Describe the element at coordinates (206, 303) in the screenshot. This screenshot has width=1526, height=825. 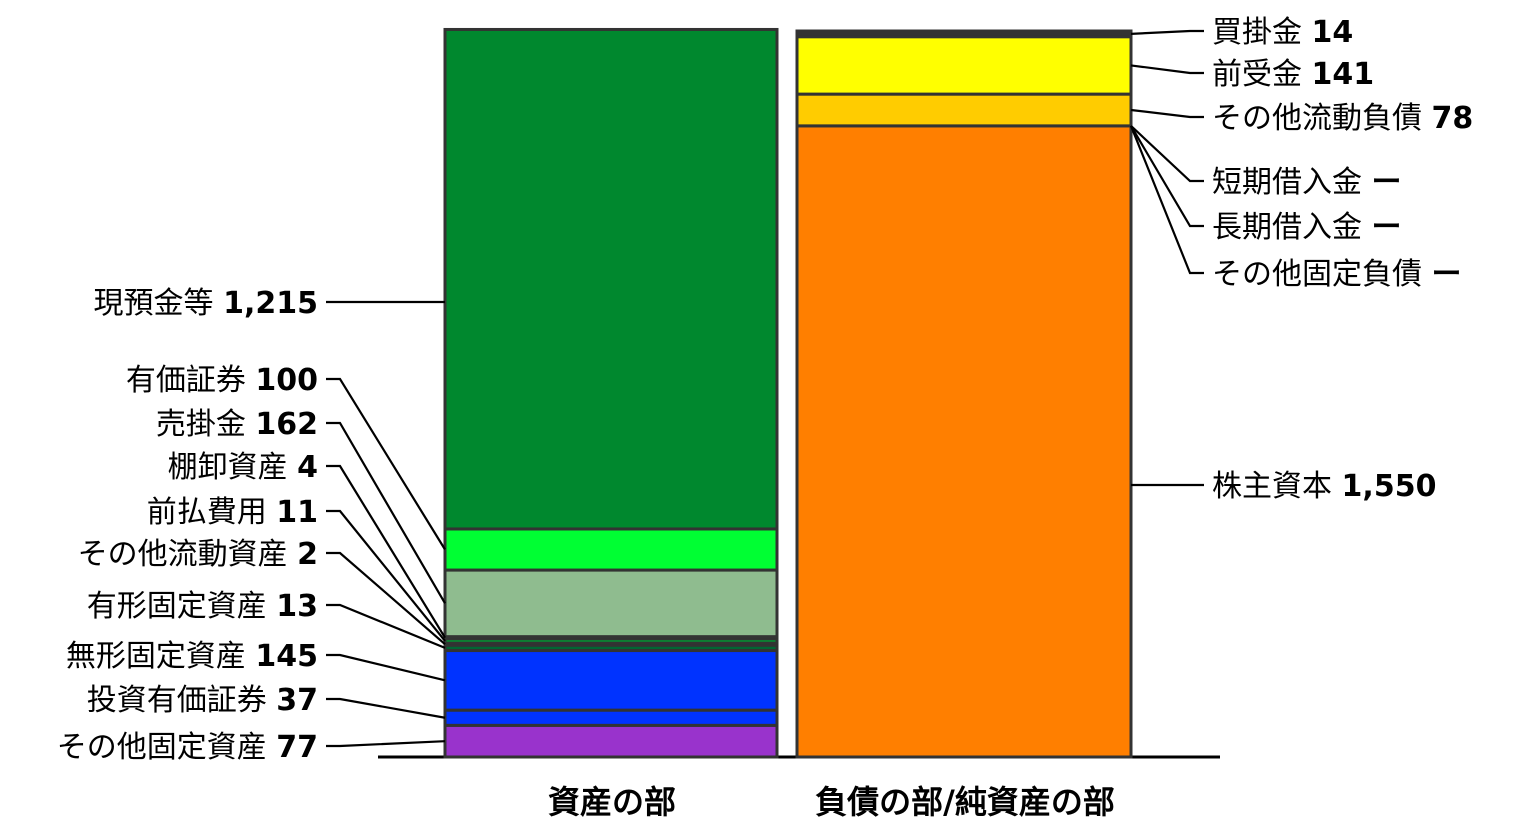
I see `segment-label: 現預金等 1,215` at that location.